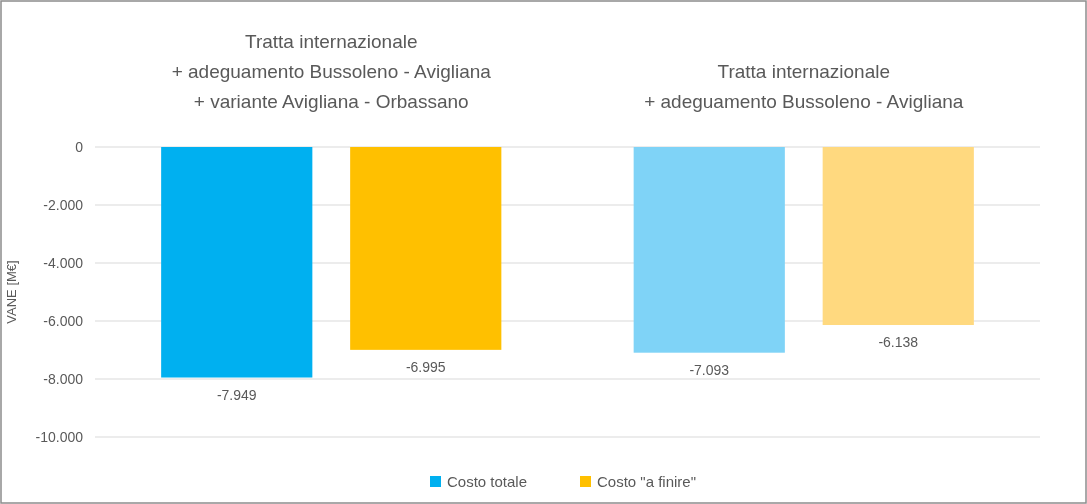  What do you see at coordinates (709, 369) in the screenshot?
I see `data-label: -7.093` at bounding box center [709, 369].